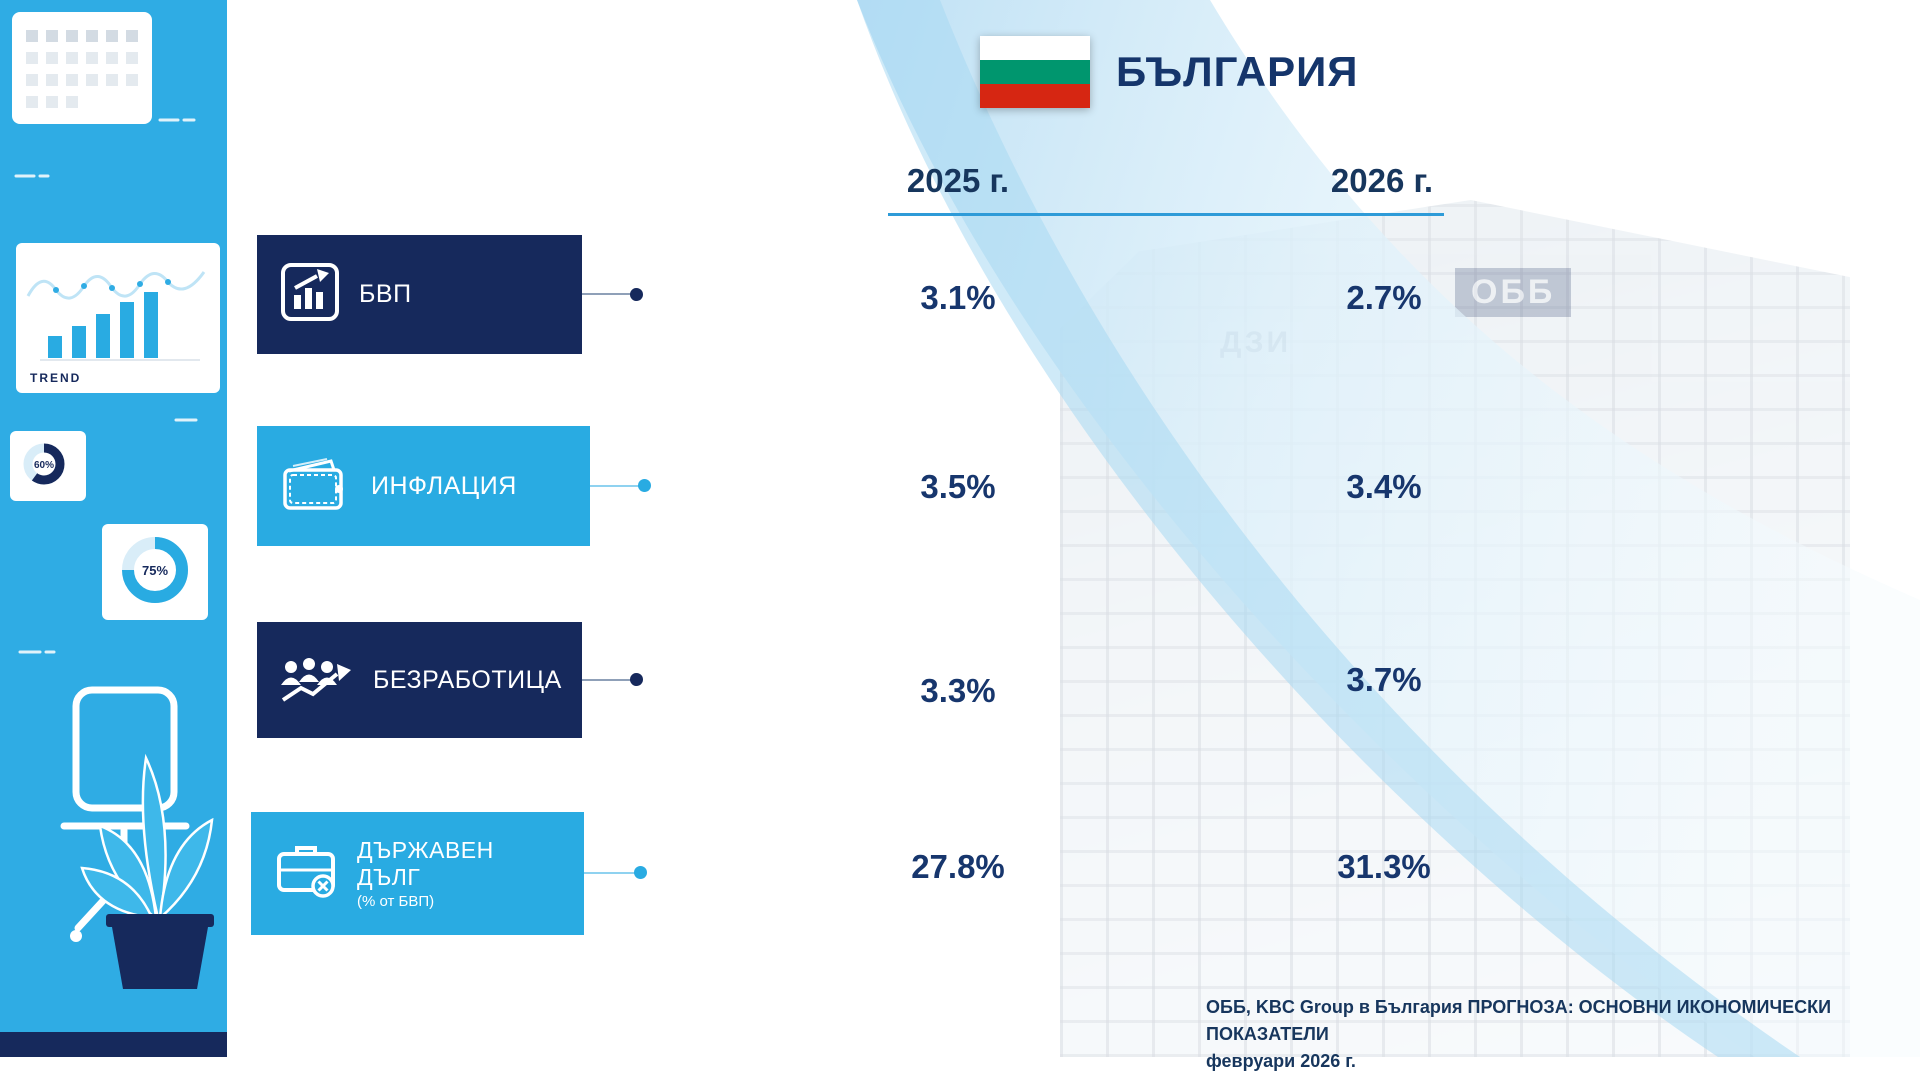 Image resolution: width=1920 pixels, height=1075 pixels. I want to click on column-header-2025: 2025 г., so click(958, 180).